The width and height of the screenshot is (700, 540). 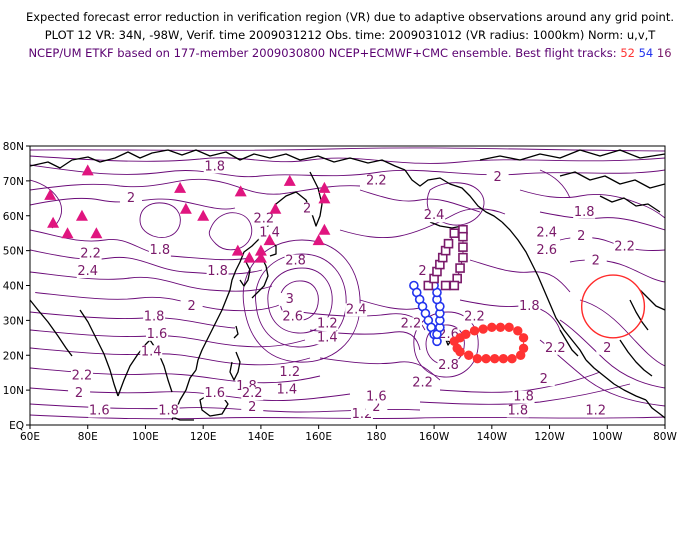 What do you see at coordinates (646, 53) in the screenshot?
I see `track-label-blue: 54` at bounding box center [646, 53].